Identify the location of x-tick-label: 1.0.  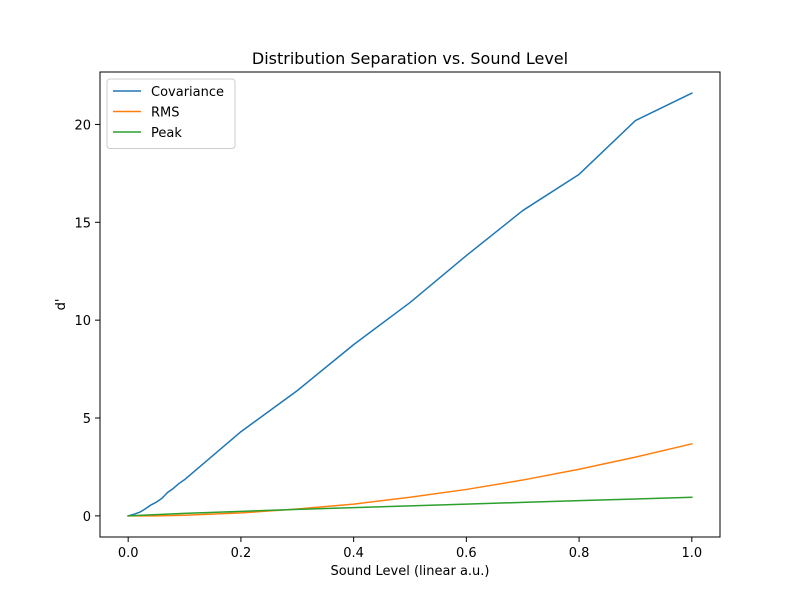
(691, 553).